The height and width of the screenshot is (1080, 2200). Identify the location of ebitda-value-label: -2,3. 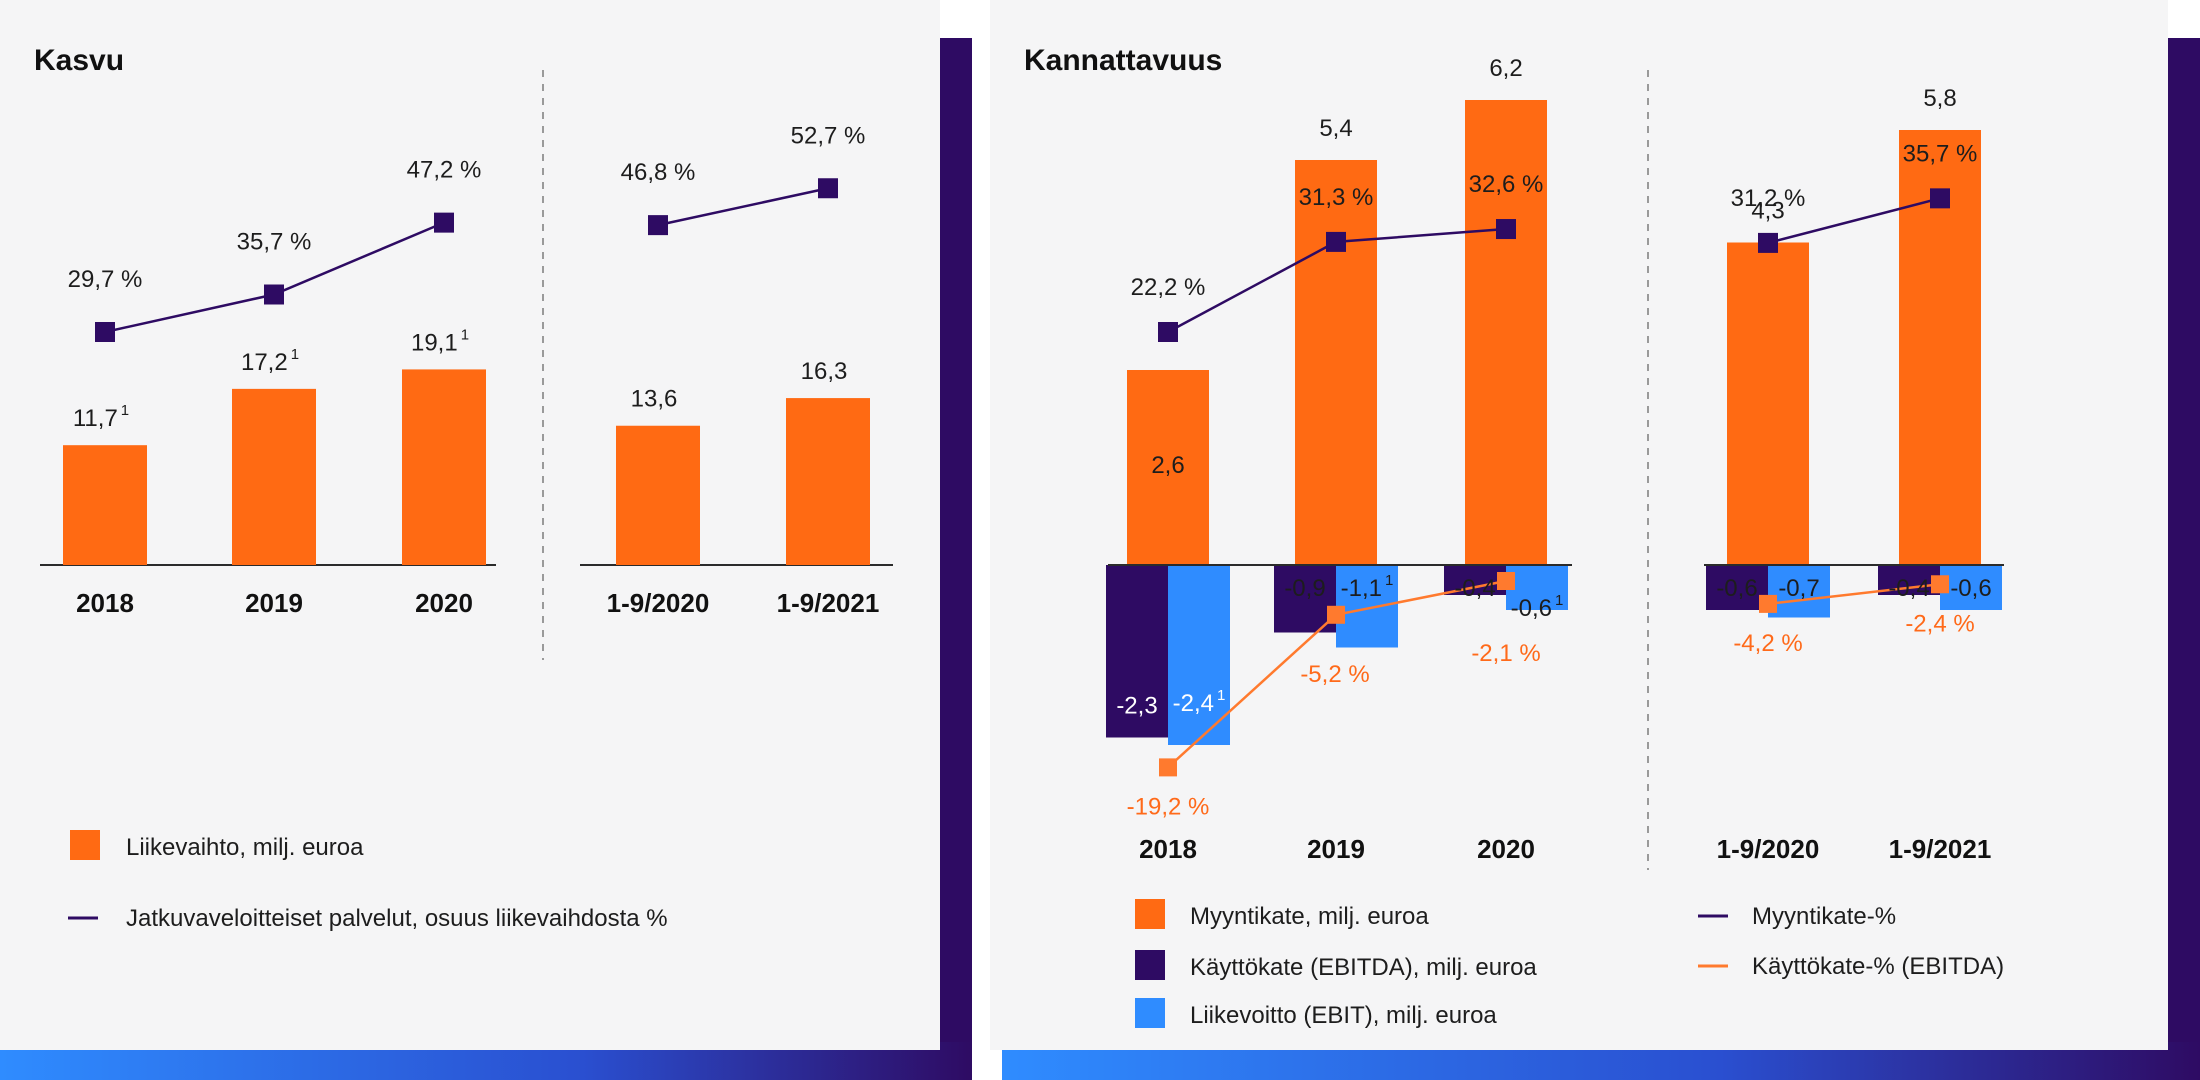
(1136, 706).